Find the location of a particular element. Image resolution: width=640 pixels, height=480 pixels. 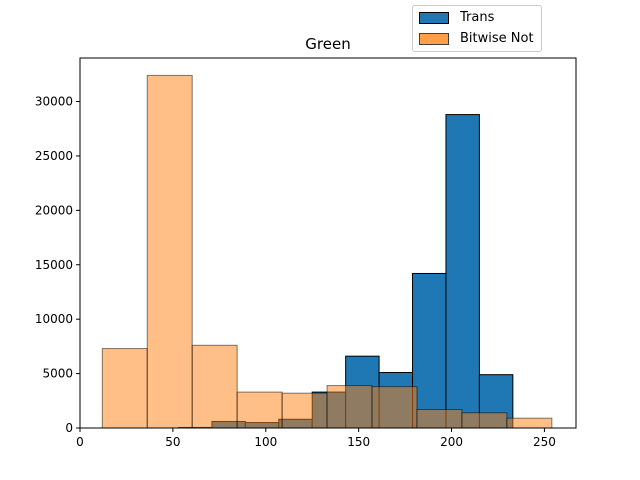

y-tick-label: 0 is located at coordinates (69, 428).